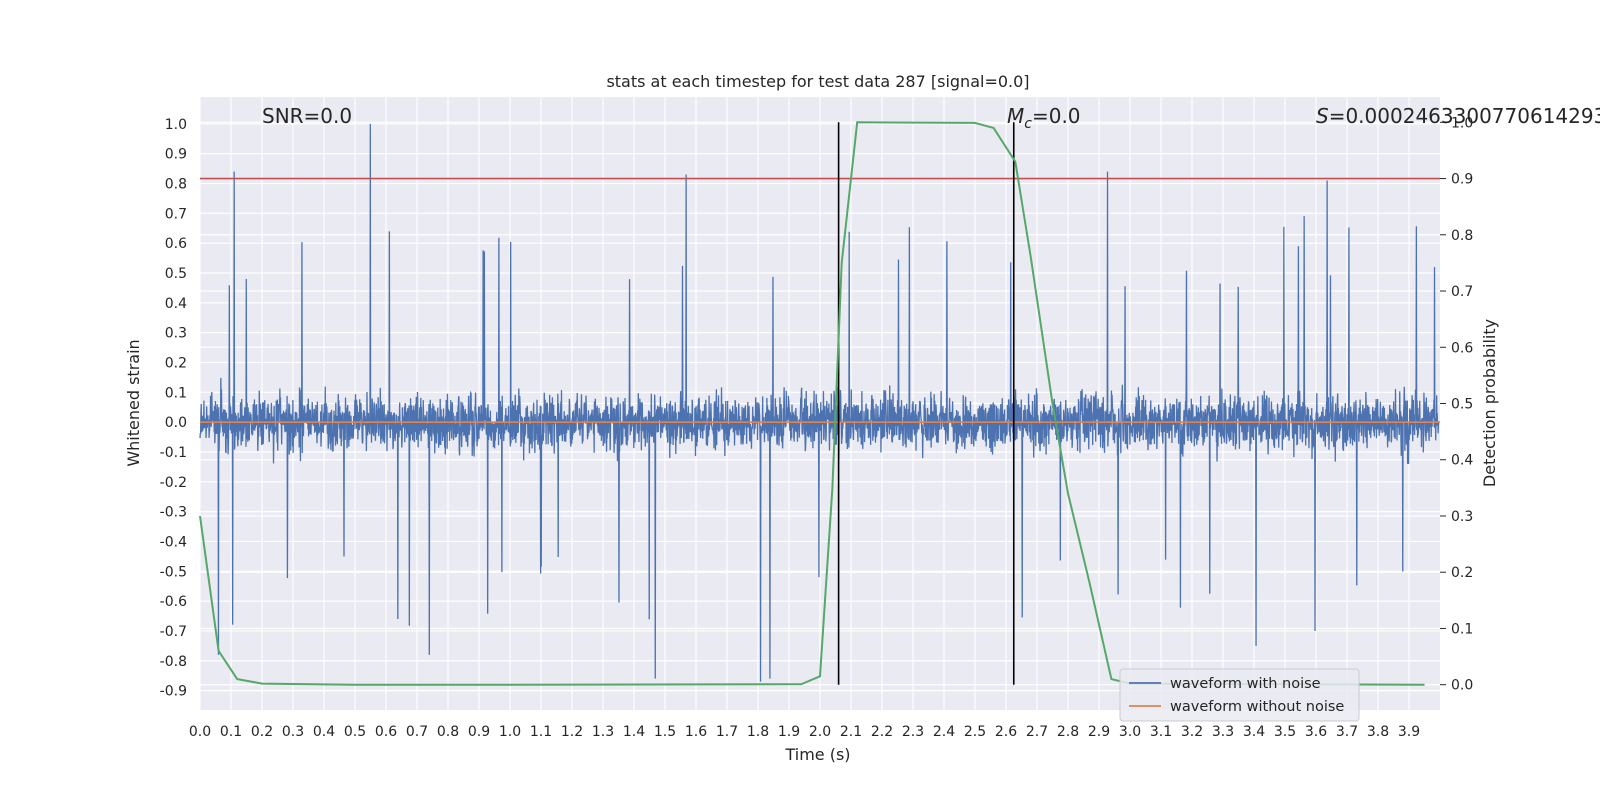 This screenshot has height=800, width=1600. I want to click on x-tick-label: 0.8, so click(448, 732).